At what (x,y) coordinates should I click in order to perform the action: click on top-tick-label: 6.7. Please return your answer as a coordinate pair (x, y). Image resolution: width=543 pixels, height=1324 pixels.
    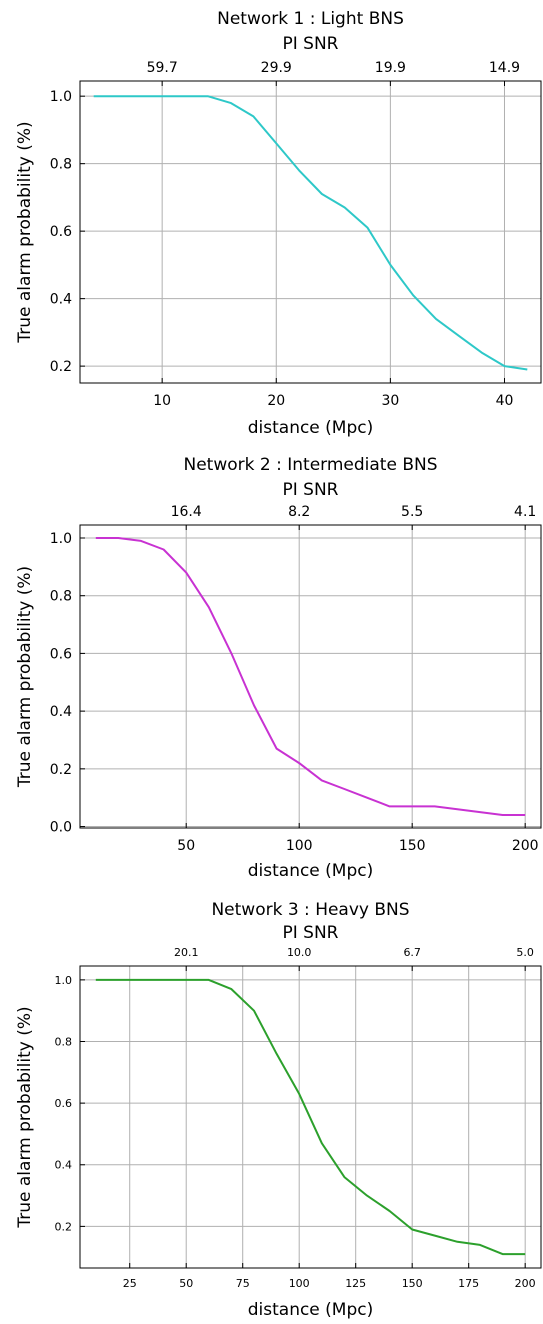
    Looking at the image, I should click on (412, 952).